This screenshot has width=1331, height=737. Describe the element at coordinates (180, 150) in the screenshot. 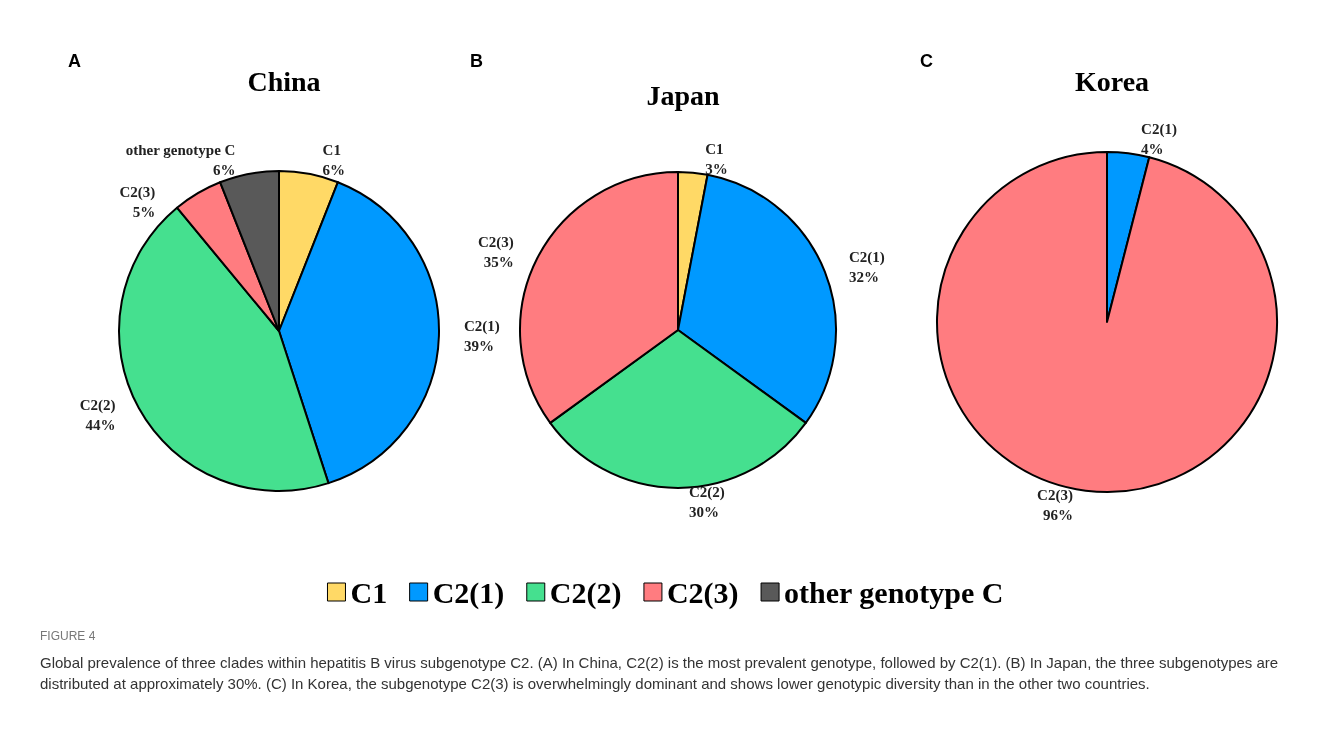

I see `slice-label: other genotype C` at that location.